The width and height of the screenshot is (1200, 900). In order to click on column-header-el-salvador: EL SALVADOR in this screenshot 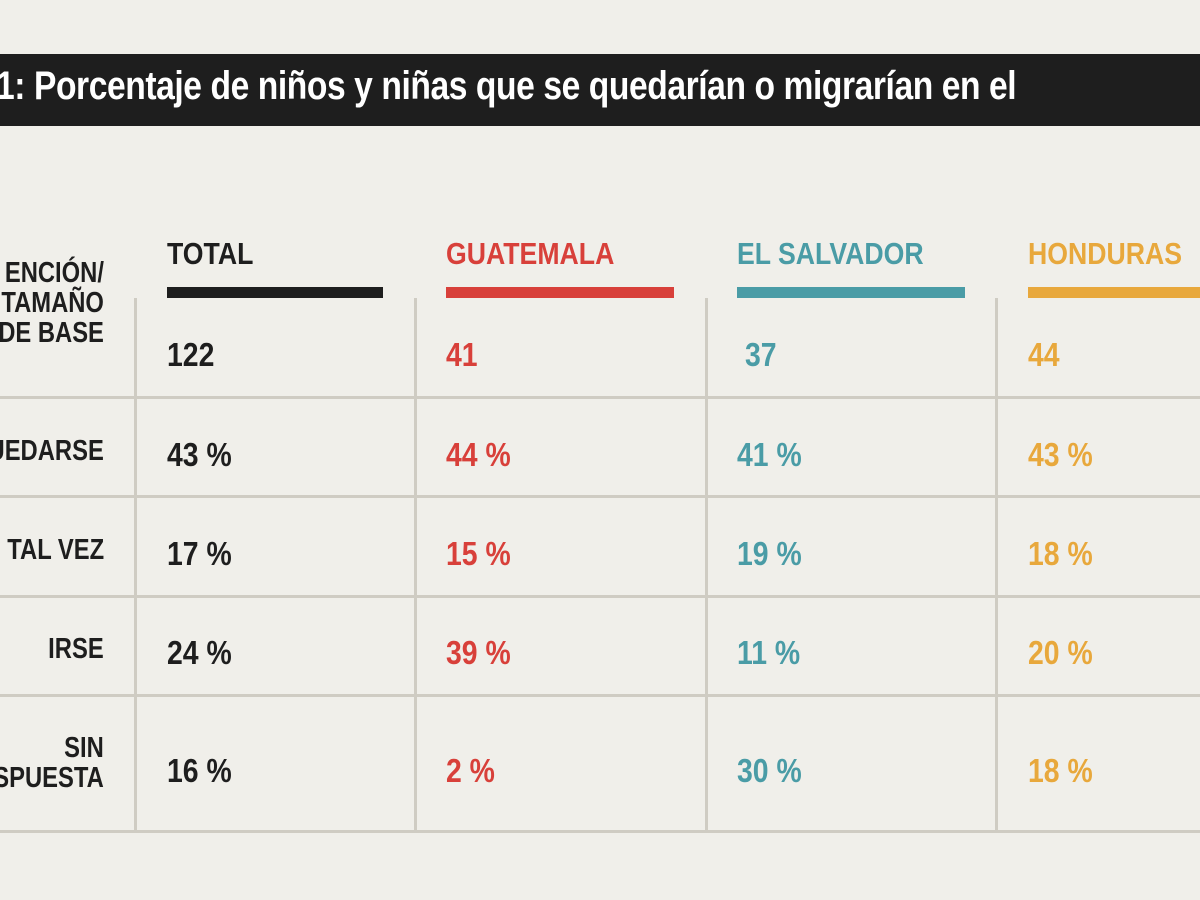, I will do `click(830, 253)`.